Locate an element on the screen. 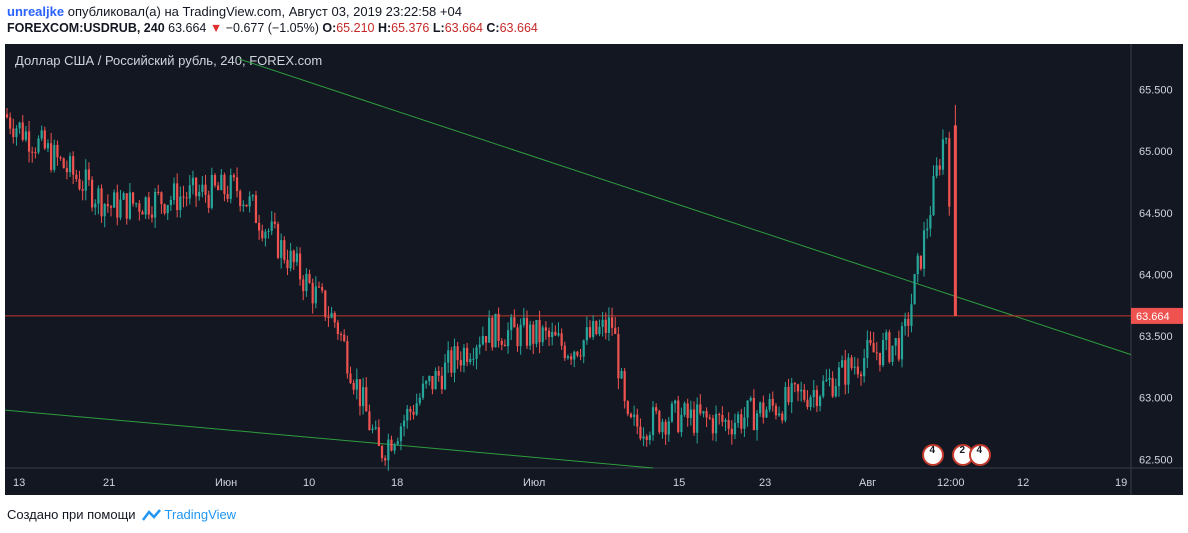 Image resolution: width=1188 pixels, height=533 pixels. tradingview-logo: TradingView is located at coordinates (188, 514).